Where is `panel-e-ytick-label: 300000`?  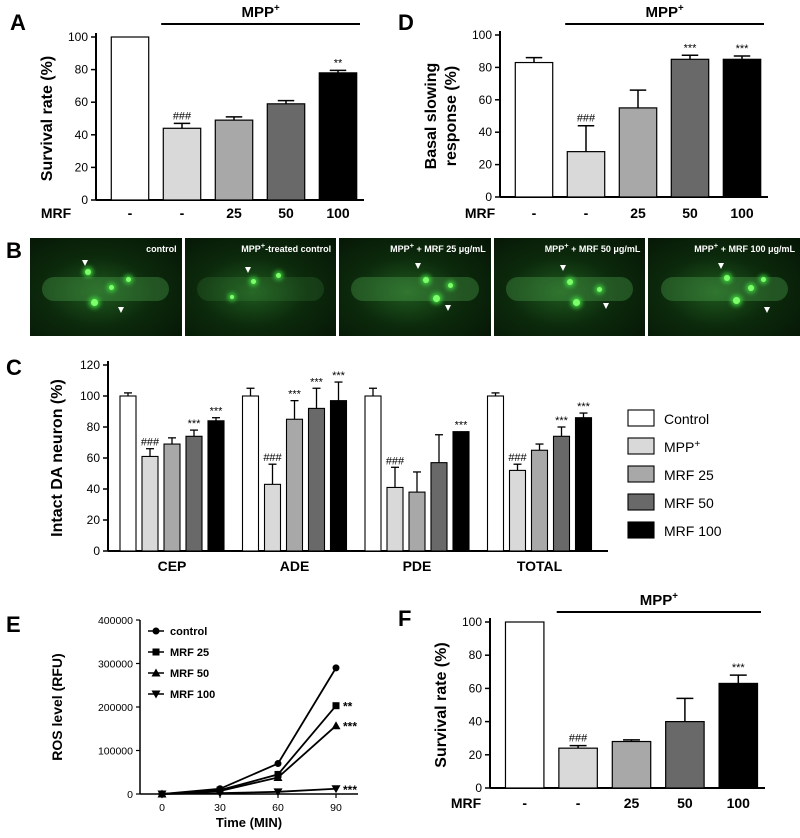 panel-e-ytick-label: 300000 is located at coordinates (115, 665).